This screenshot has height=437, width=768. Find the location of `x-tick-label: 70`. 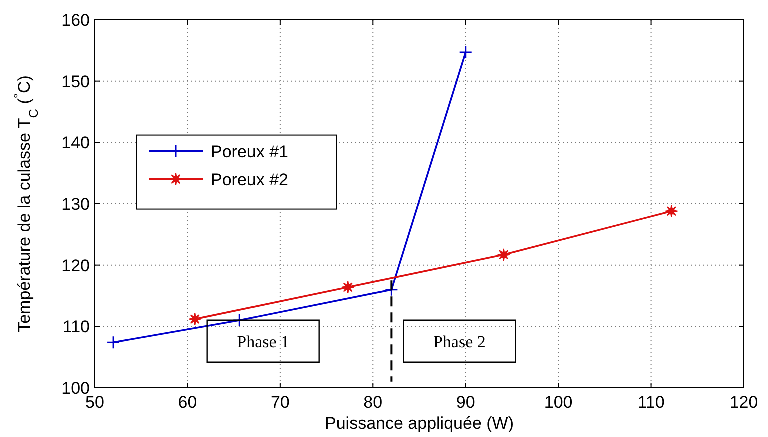

x-tick-label: 70 is located at coordinates (280, 402).